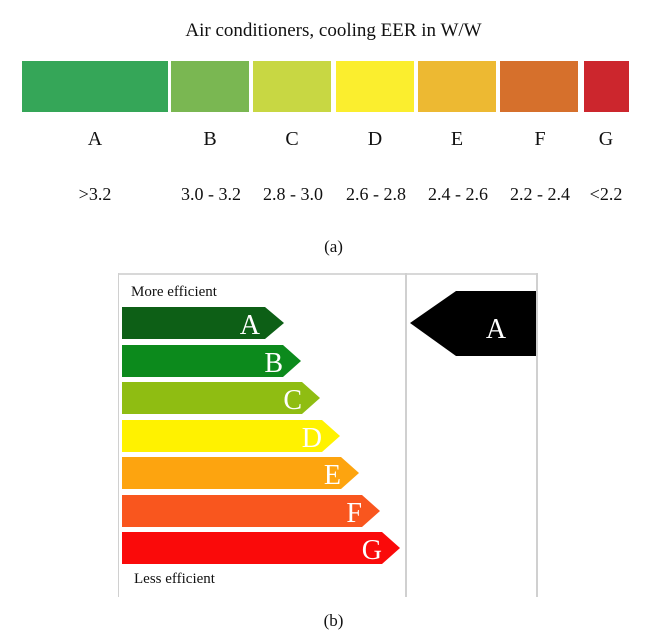 The width and height of the screenshot is (667, 642). I want to click on class-arrow-d-letter: D, so click(312, 438).